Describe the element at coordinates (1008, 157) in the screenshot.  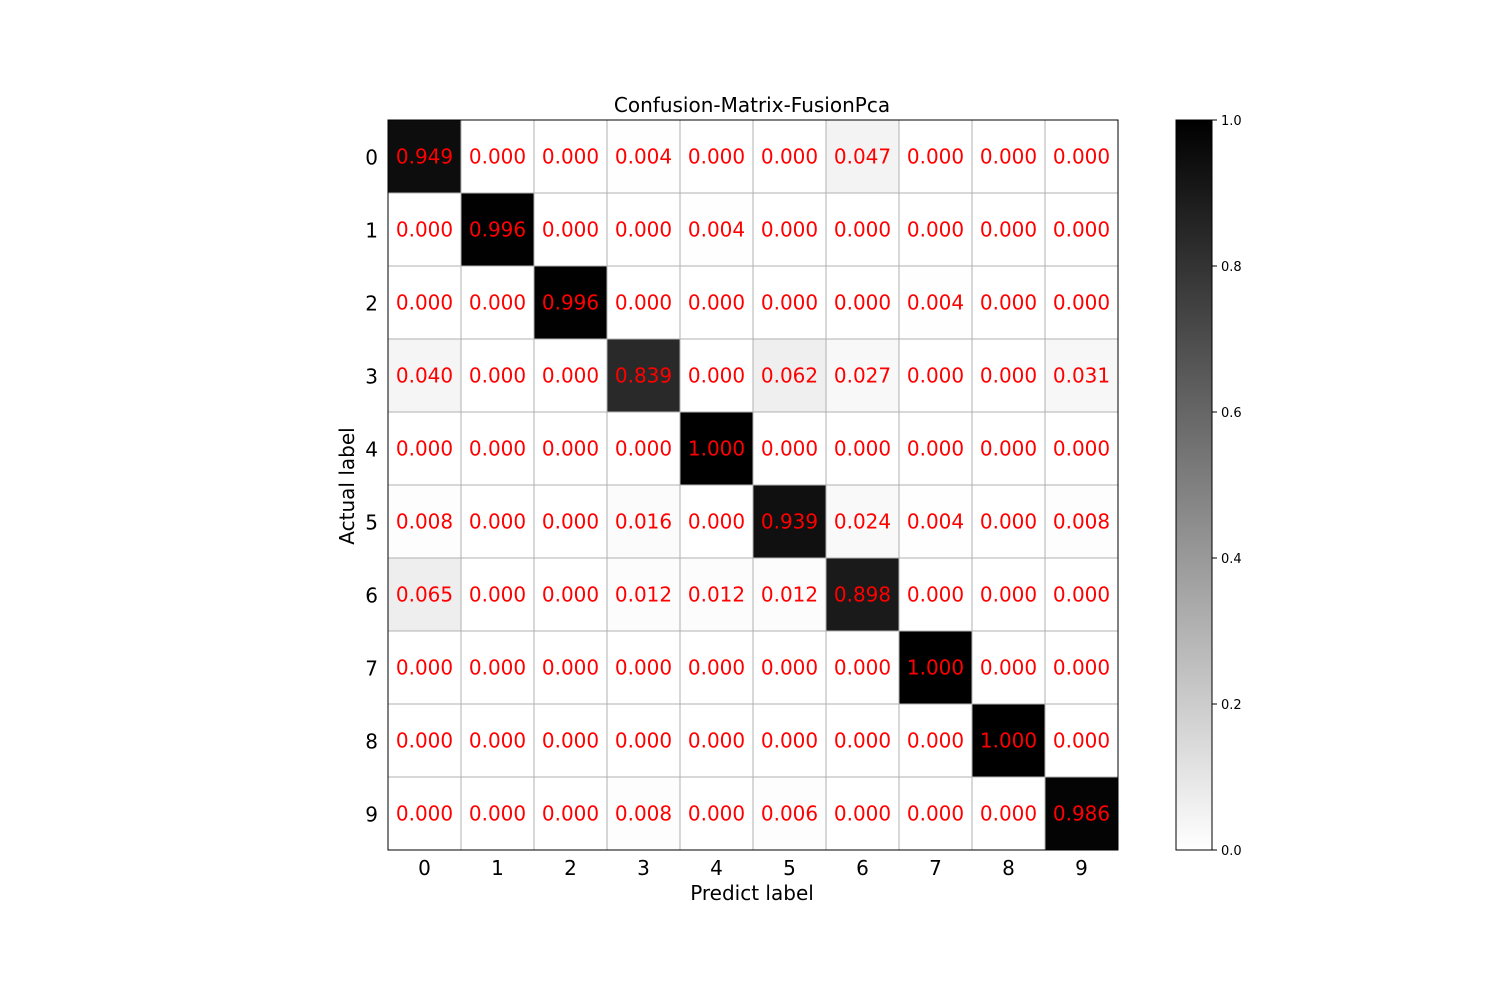
I see `cell-label-0-8: 0.000` at that location.